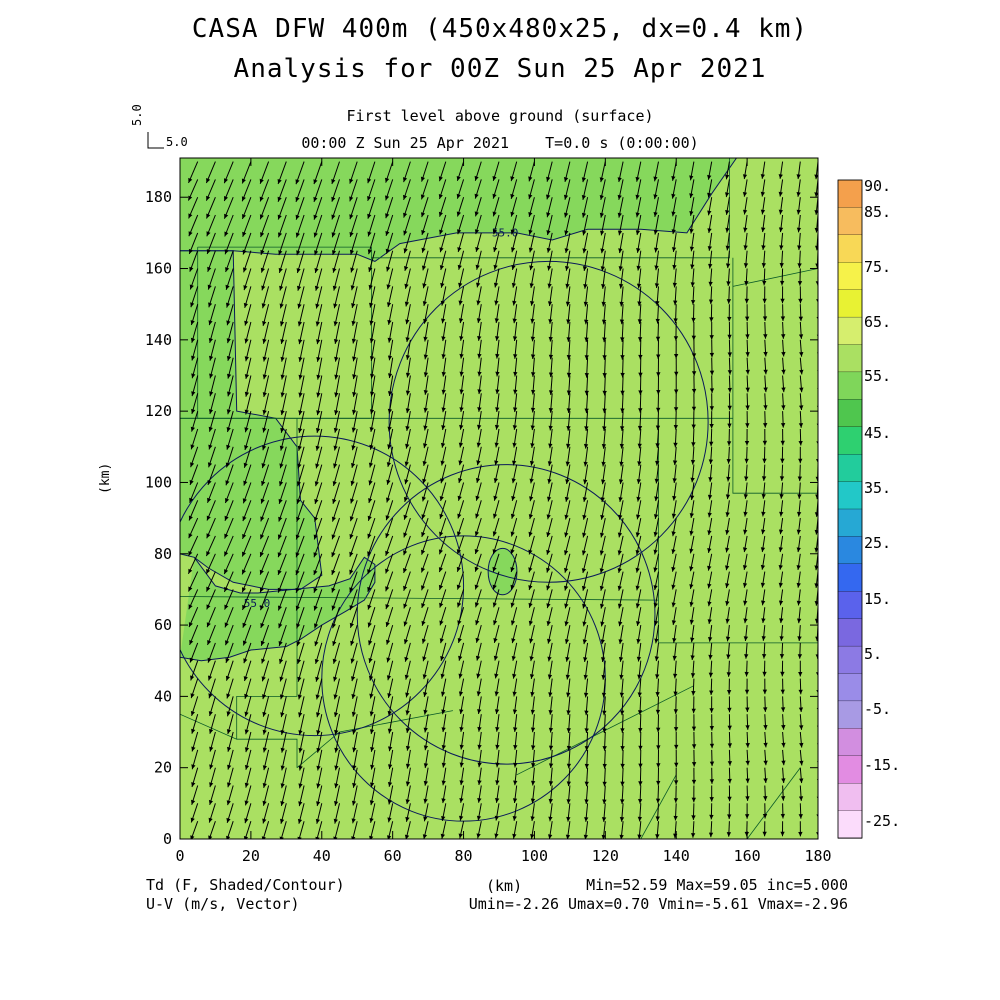 The height and width of the screenshot is (1000, 1000). What do you see at coordinates (179, 856) in the screenshot?
I see `x-tick-label: 0` at bounding box center [179, 856].